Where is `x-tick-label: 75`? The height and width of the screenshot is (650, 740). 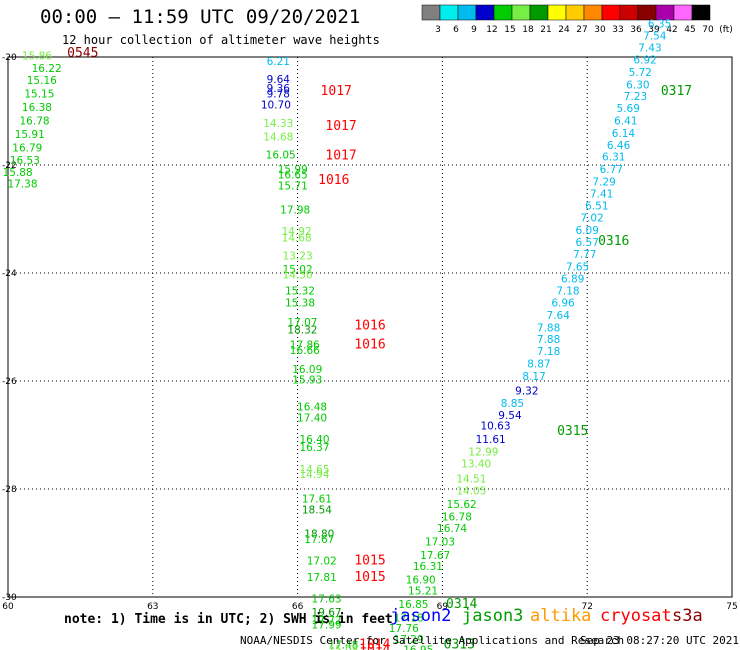 x-tick-label: 75 is located at coordinates (731, 607).